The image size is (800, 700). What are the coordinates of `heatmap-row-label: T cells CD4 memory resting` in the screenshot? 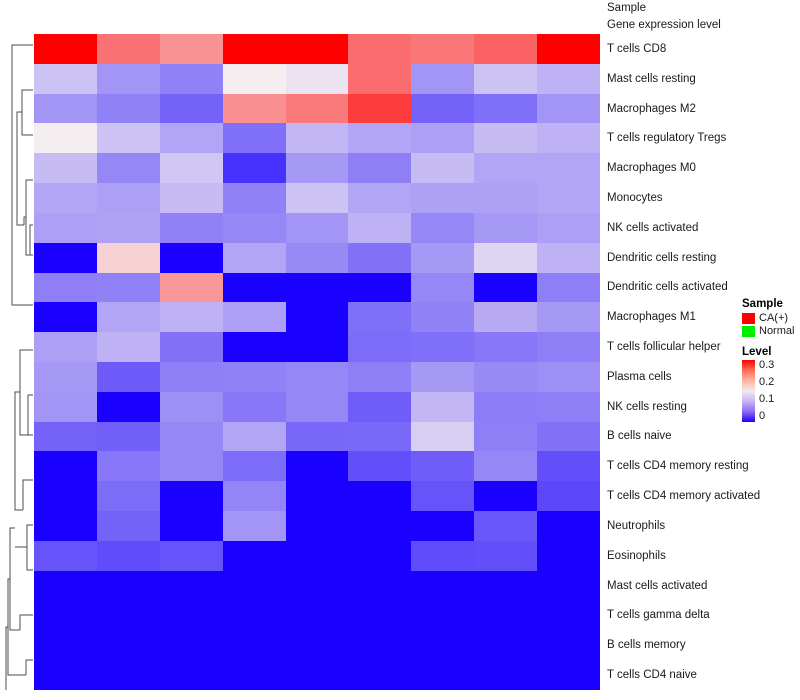 It's located at (678, 466).